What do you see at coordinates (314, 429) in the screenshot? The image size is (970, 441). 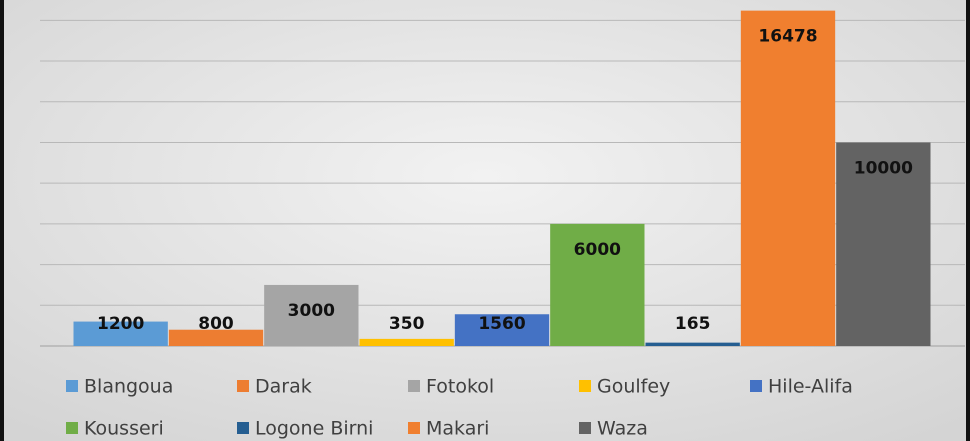 I see `legend-label: Logone Birni` at bounding box center [314, 429].